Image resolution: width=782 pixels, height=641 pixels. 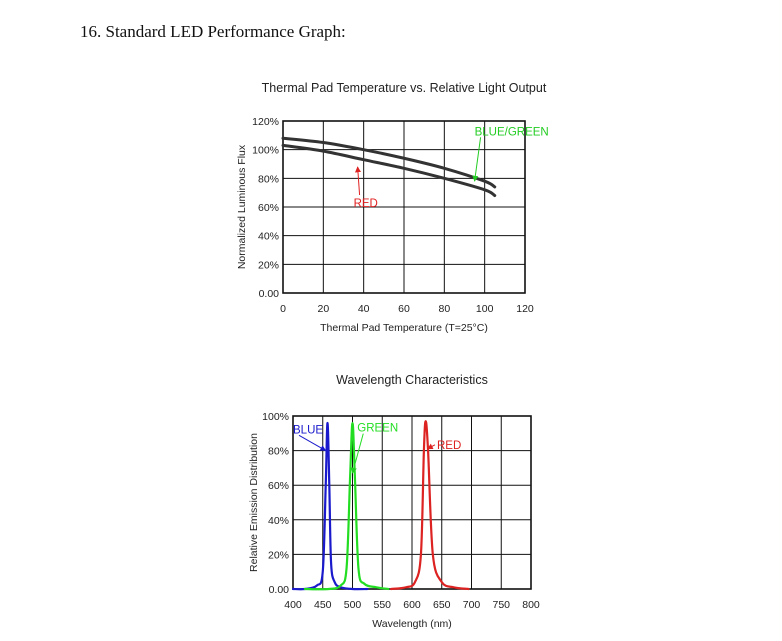 I want to click on annotation-label: BLUE, so click(x=308, y=430).